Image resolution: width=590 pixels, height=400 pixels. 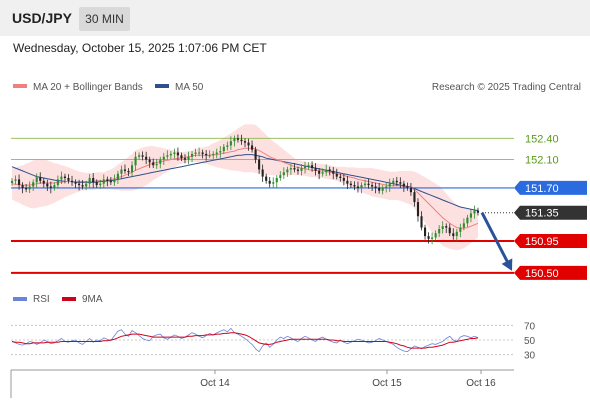 What do you see at coordinates (41, 299) in the screenshot?
I see `rsi-legend-label: RSI` at bounding box center [41, 299].